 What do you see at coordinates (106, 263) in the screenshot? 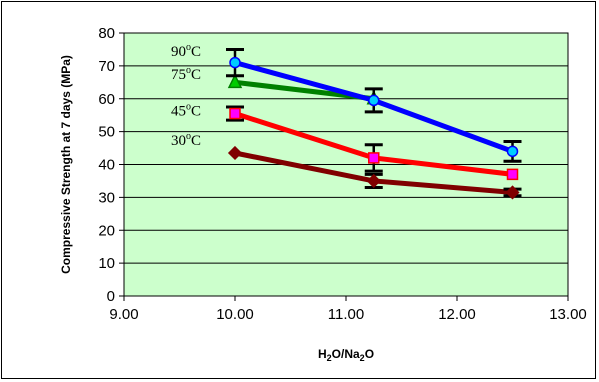
I see `y-tick-label: 10` at bounding box center [106, 263].